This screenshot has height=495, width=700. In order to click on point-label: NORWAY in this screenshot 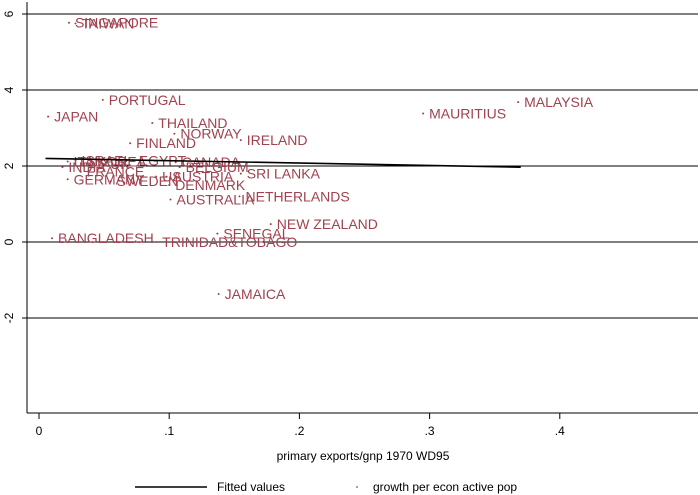, I will do `click(211, 134)`.